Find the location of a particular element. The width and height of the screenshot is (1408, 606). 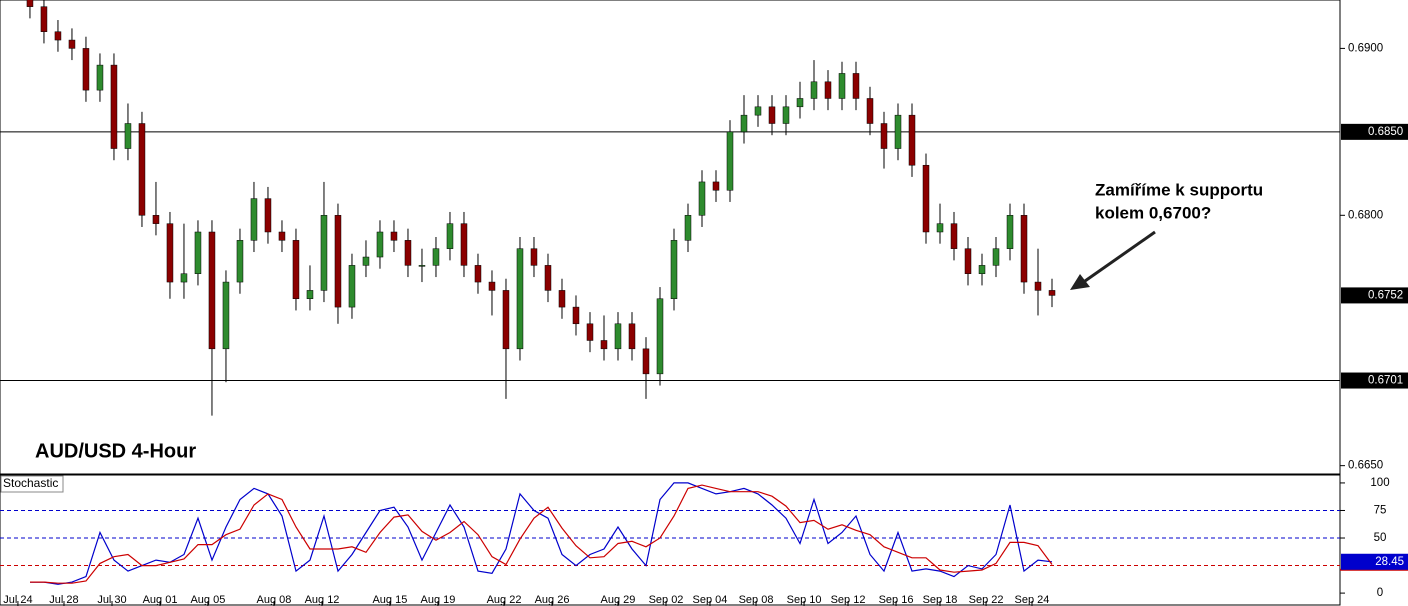

current-value-label: 28.45 is located at coordinates (1389, 562).